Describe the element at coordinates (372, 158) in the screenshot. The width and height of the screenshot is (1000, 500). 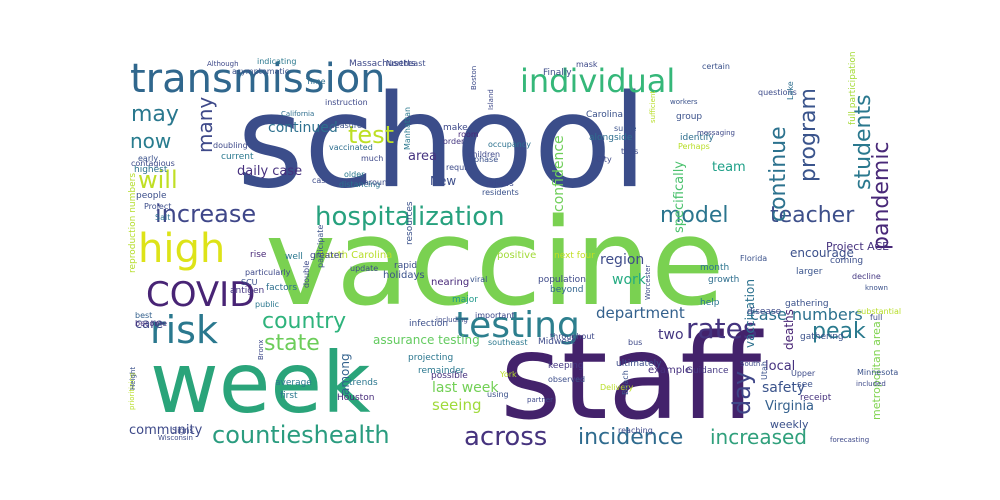
I see `word-much: much` at that location.